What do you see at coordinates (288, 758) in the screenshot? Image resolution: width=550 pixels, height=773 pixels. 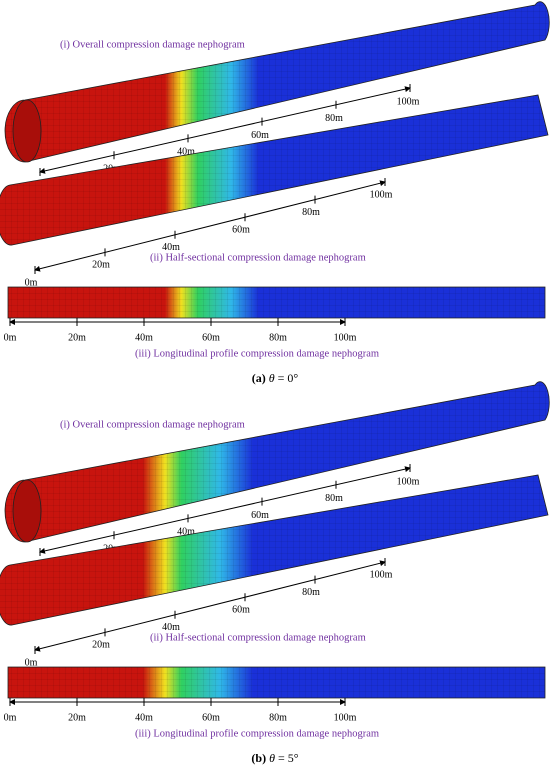 I see `caption-rest: = 5°` at bounding box center [288, 758].